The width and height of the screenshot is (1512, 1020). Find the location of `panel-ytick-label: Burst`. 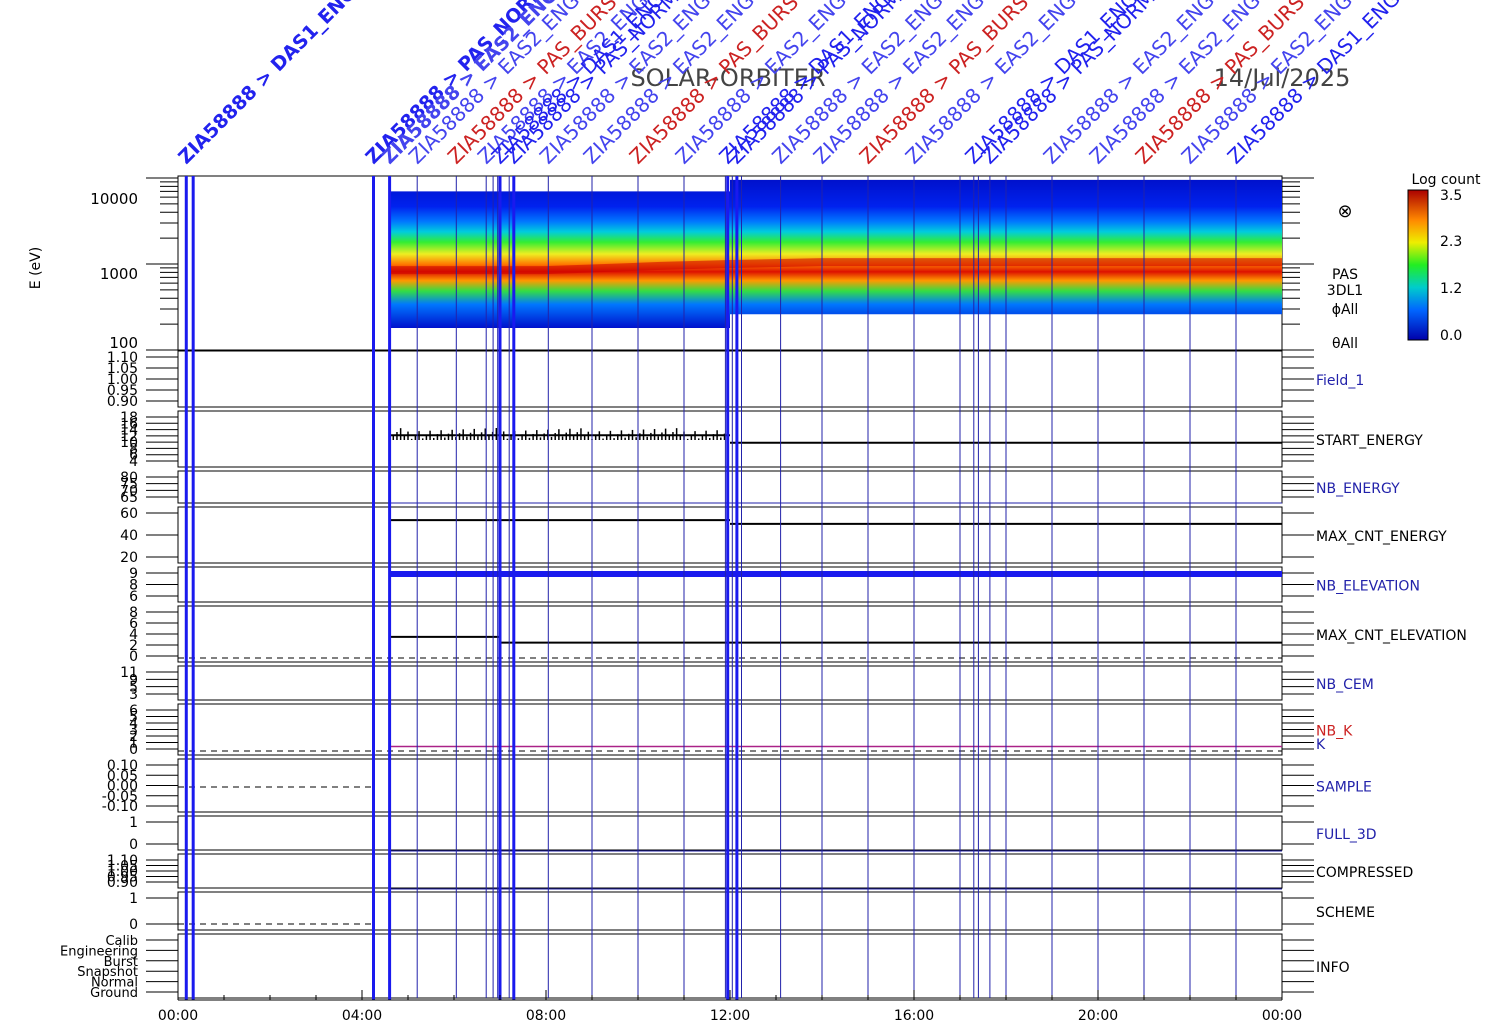

panel-ytick-label: Burst is located at coordinates (121, 962).